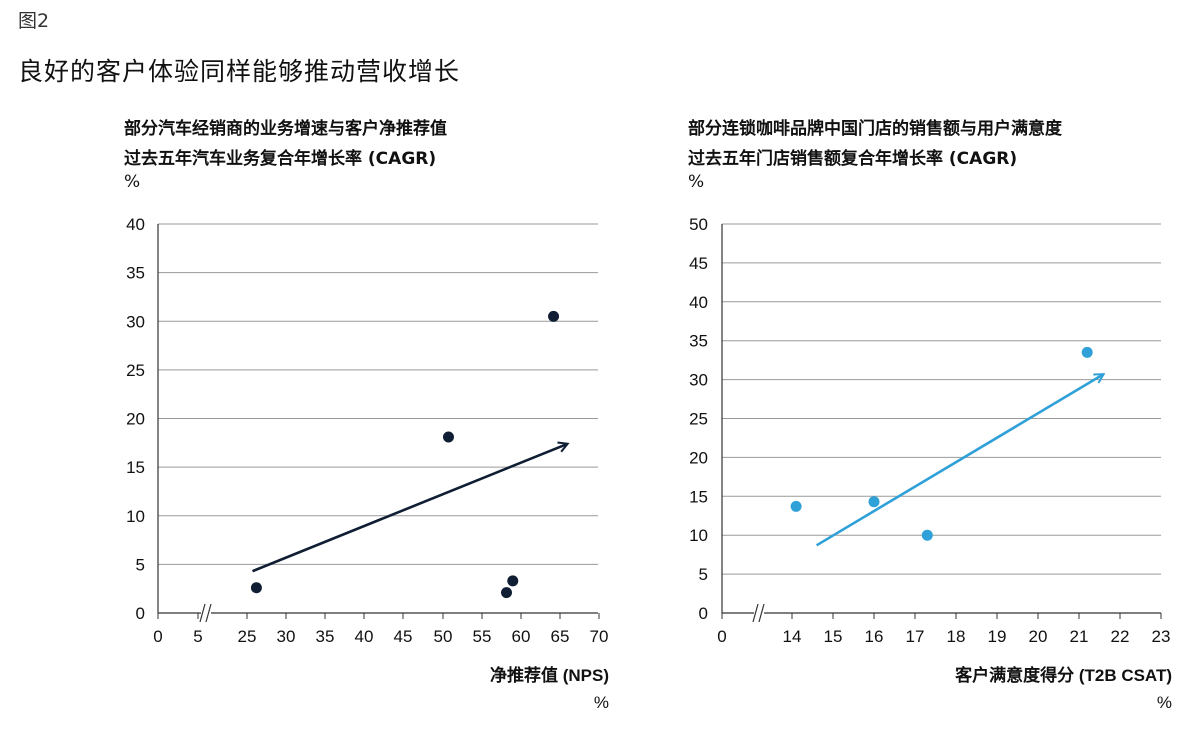 The width and height of the screenshot is (1200, 730). I want to click on c1-y-tick-label: 10, so click(135, 516).